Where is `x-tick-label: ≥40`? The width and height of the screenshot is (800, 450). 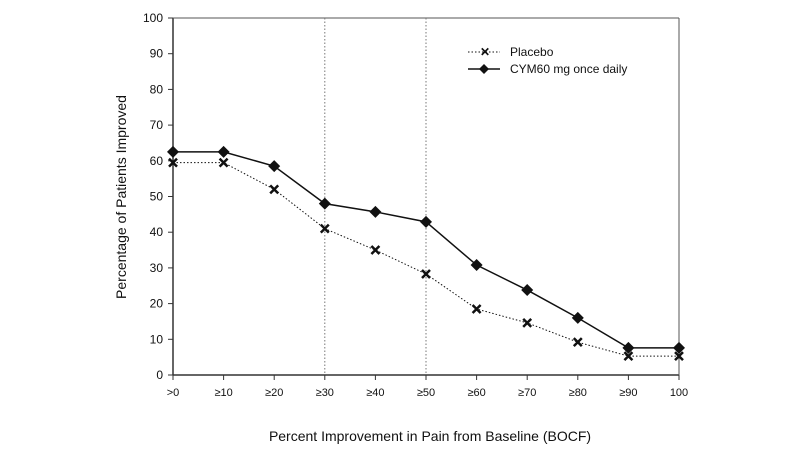
x-tick-label: ≥40 is located at coordinates (375, 393).